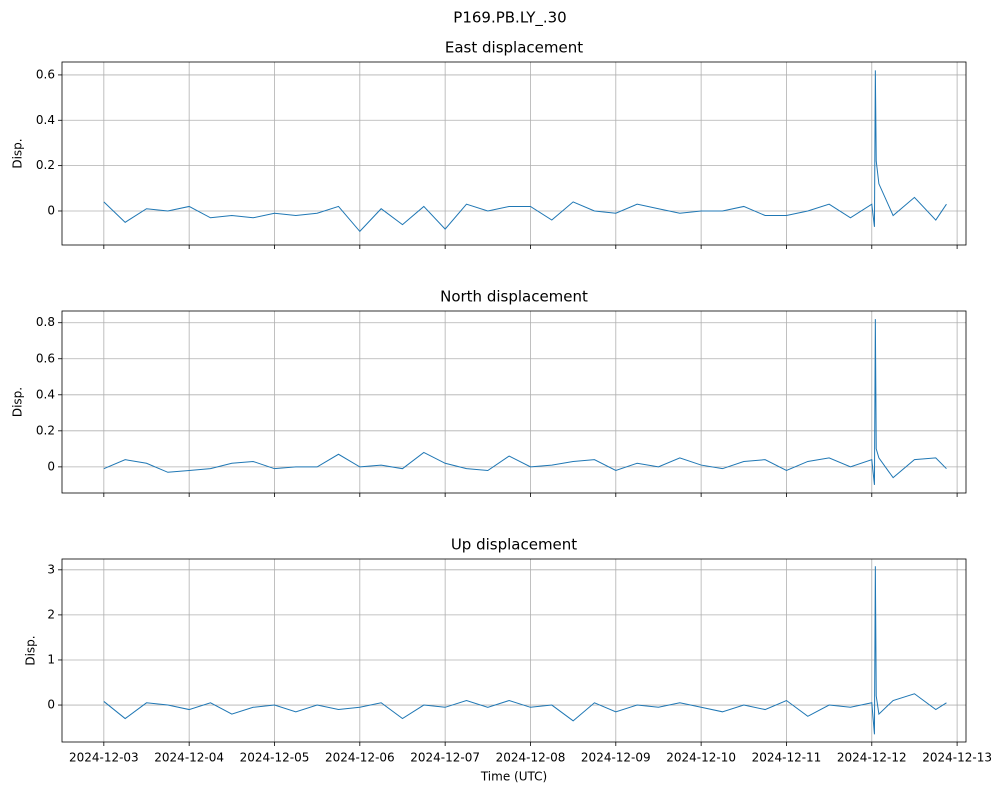 This screenshot has height=795, width=1006. What do you see at coordinates (275, 758) in the screenshot?
I see `x-tick-label: 2024-12-05` at bounding box center [275, 758].